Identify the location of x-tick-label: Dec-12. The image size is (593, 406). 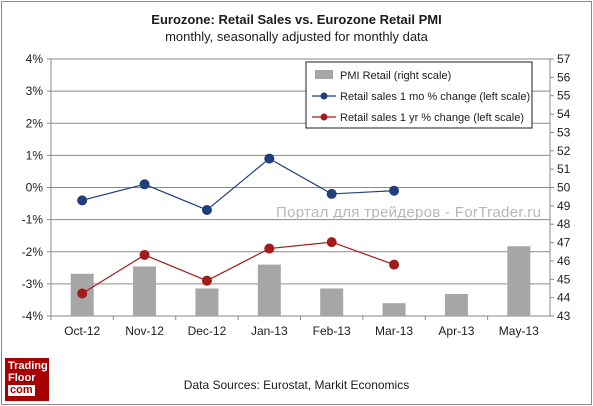
(207, 331).